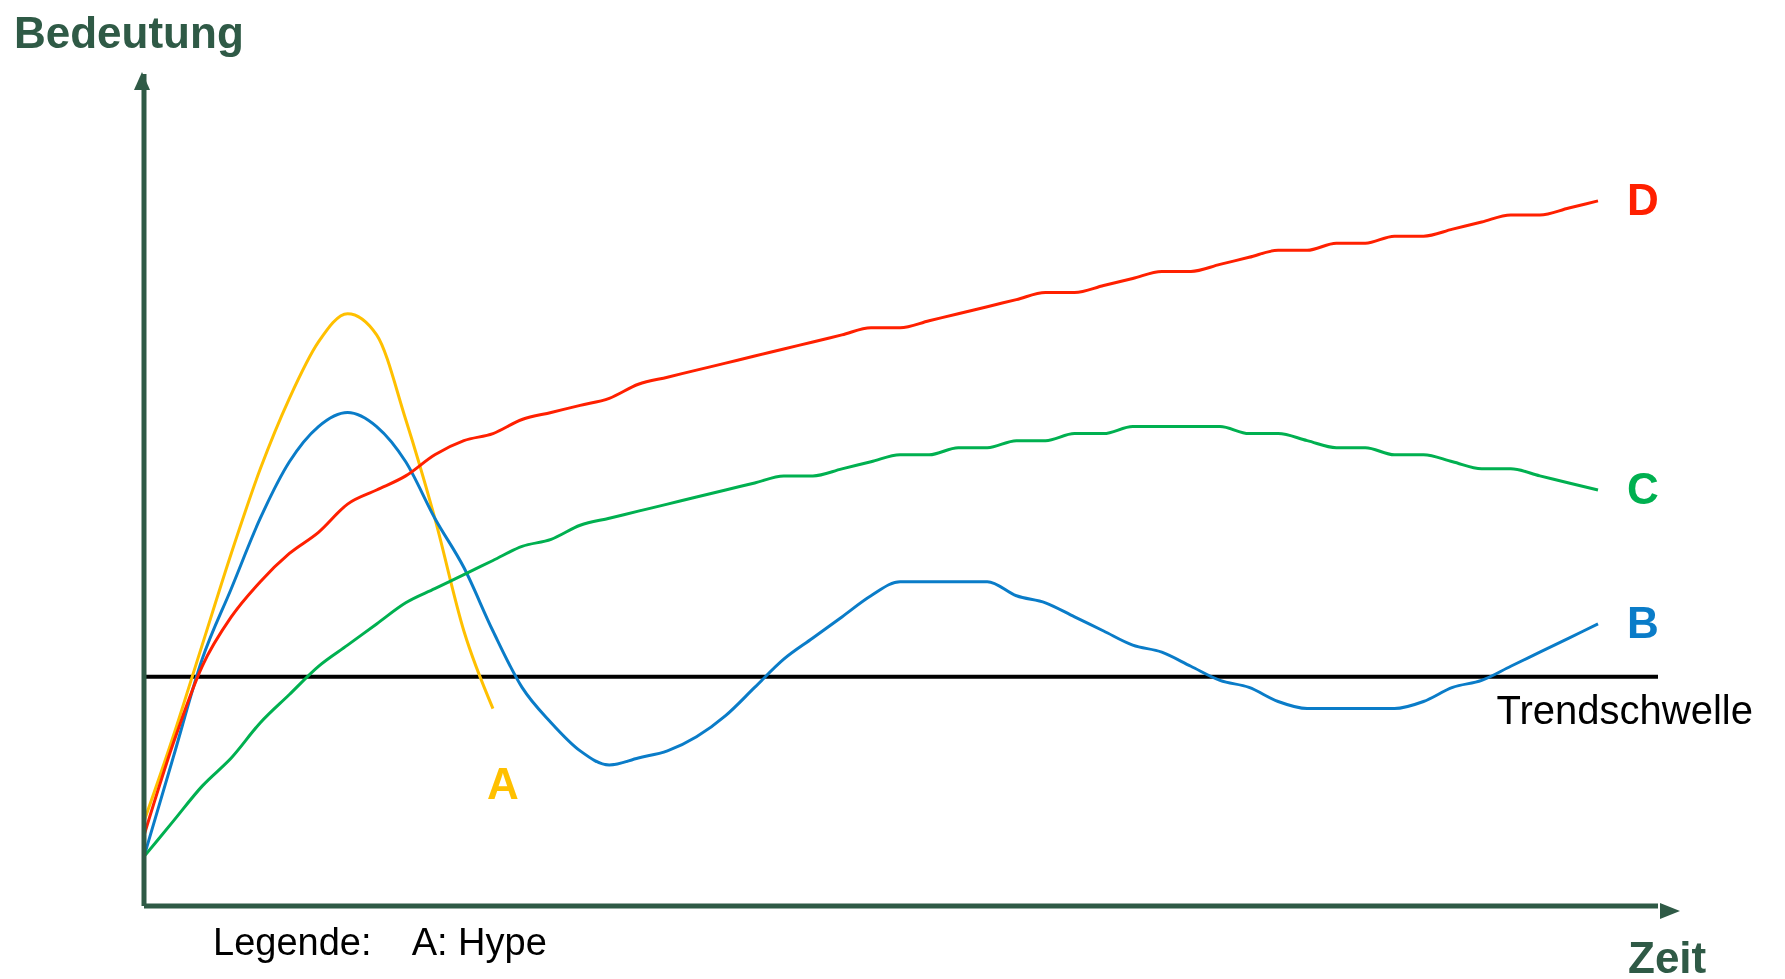  Describe the element at coordinates (1643, 622) in the screenshot. I see `series-label: B` at that location.